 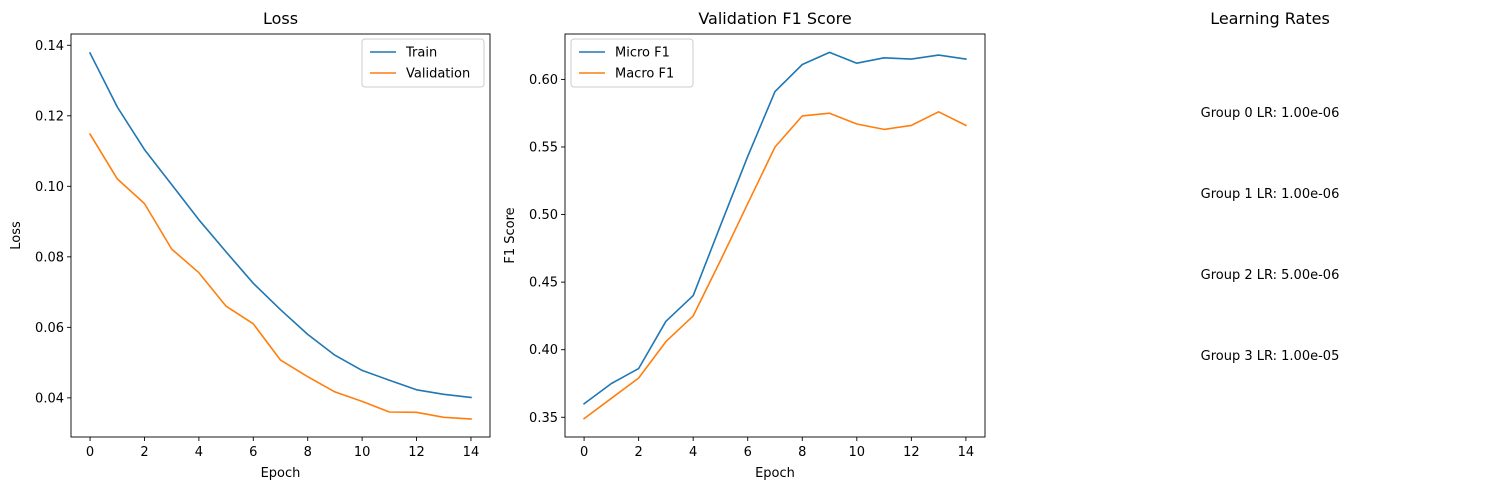 I want to click on f1-x-tick-label: 10, so click(x=857, y=452).